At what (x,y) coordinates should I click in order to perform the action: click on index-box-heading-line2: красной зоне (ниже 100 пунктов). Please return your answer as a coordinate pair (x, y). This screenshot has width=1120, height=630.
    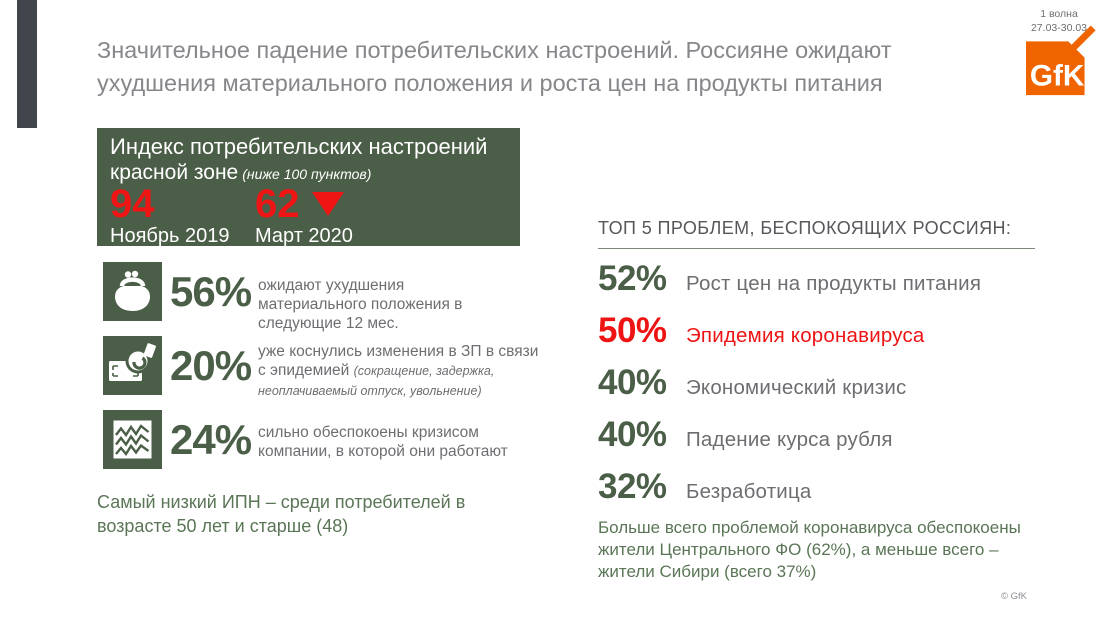
    Looking at the image, I should click on (240, 173).